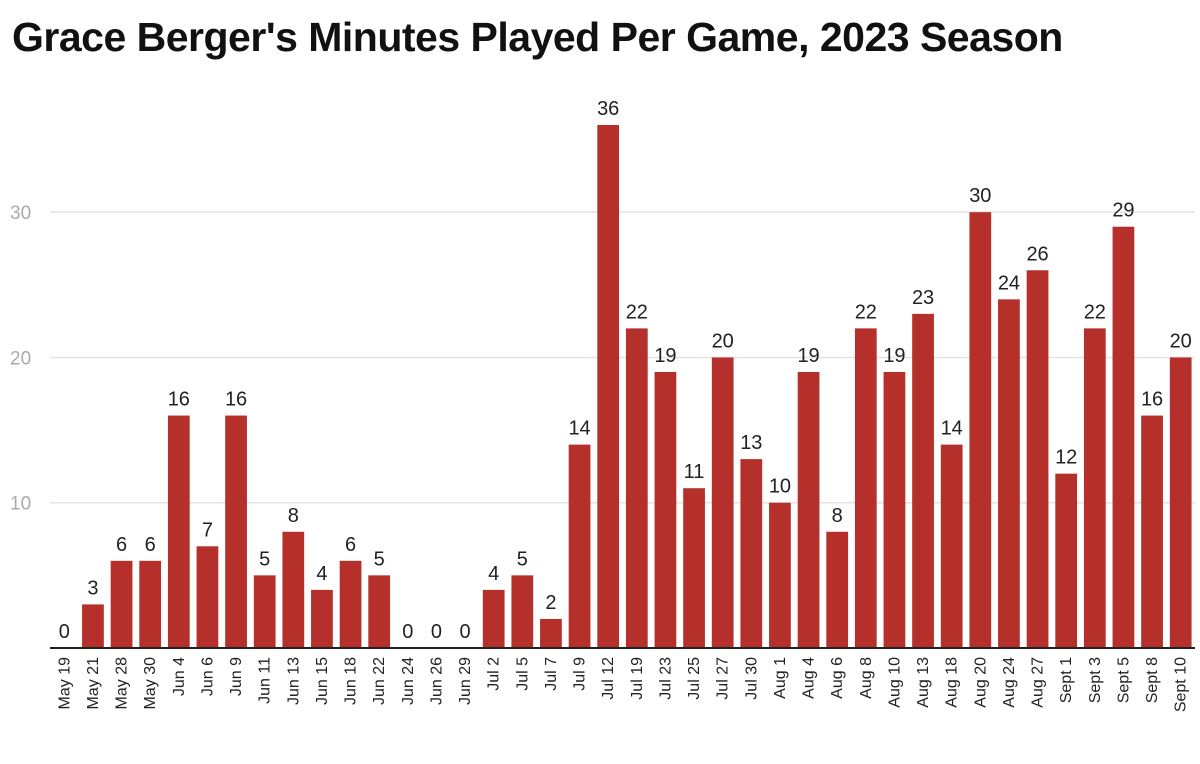  Describe the element at coordinates (20, 504) in the screenshot. I see `y-tick-label: 10` at that location.